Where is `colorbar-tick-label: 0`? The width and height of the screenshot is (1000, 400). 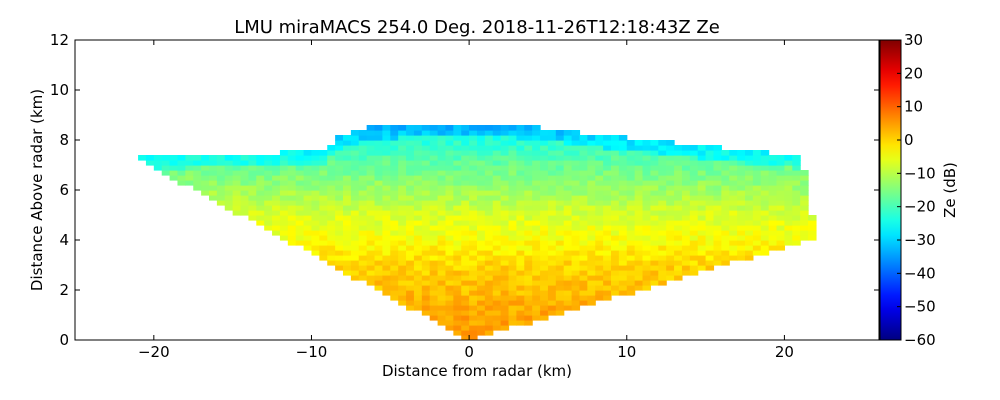 colorbar-tick-label: 0 is located at coordinates (909, 140).